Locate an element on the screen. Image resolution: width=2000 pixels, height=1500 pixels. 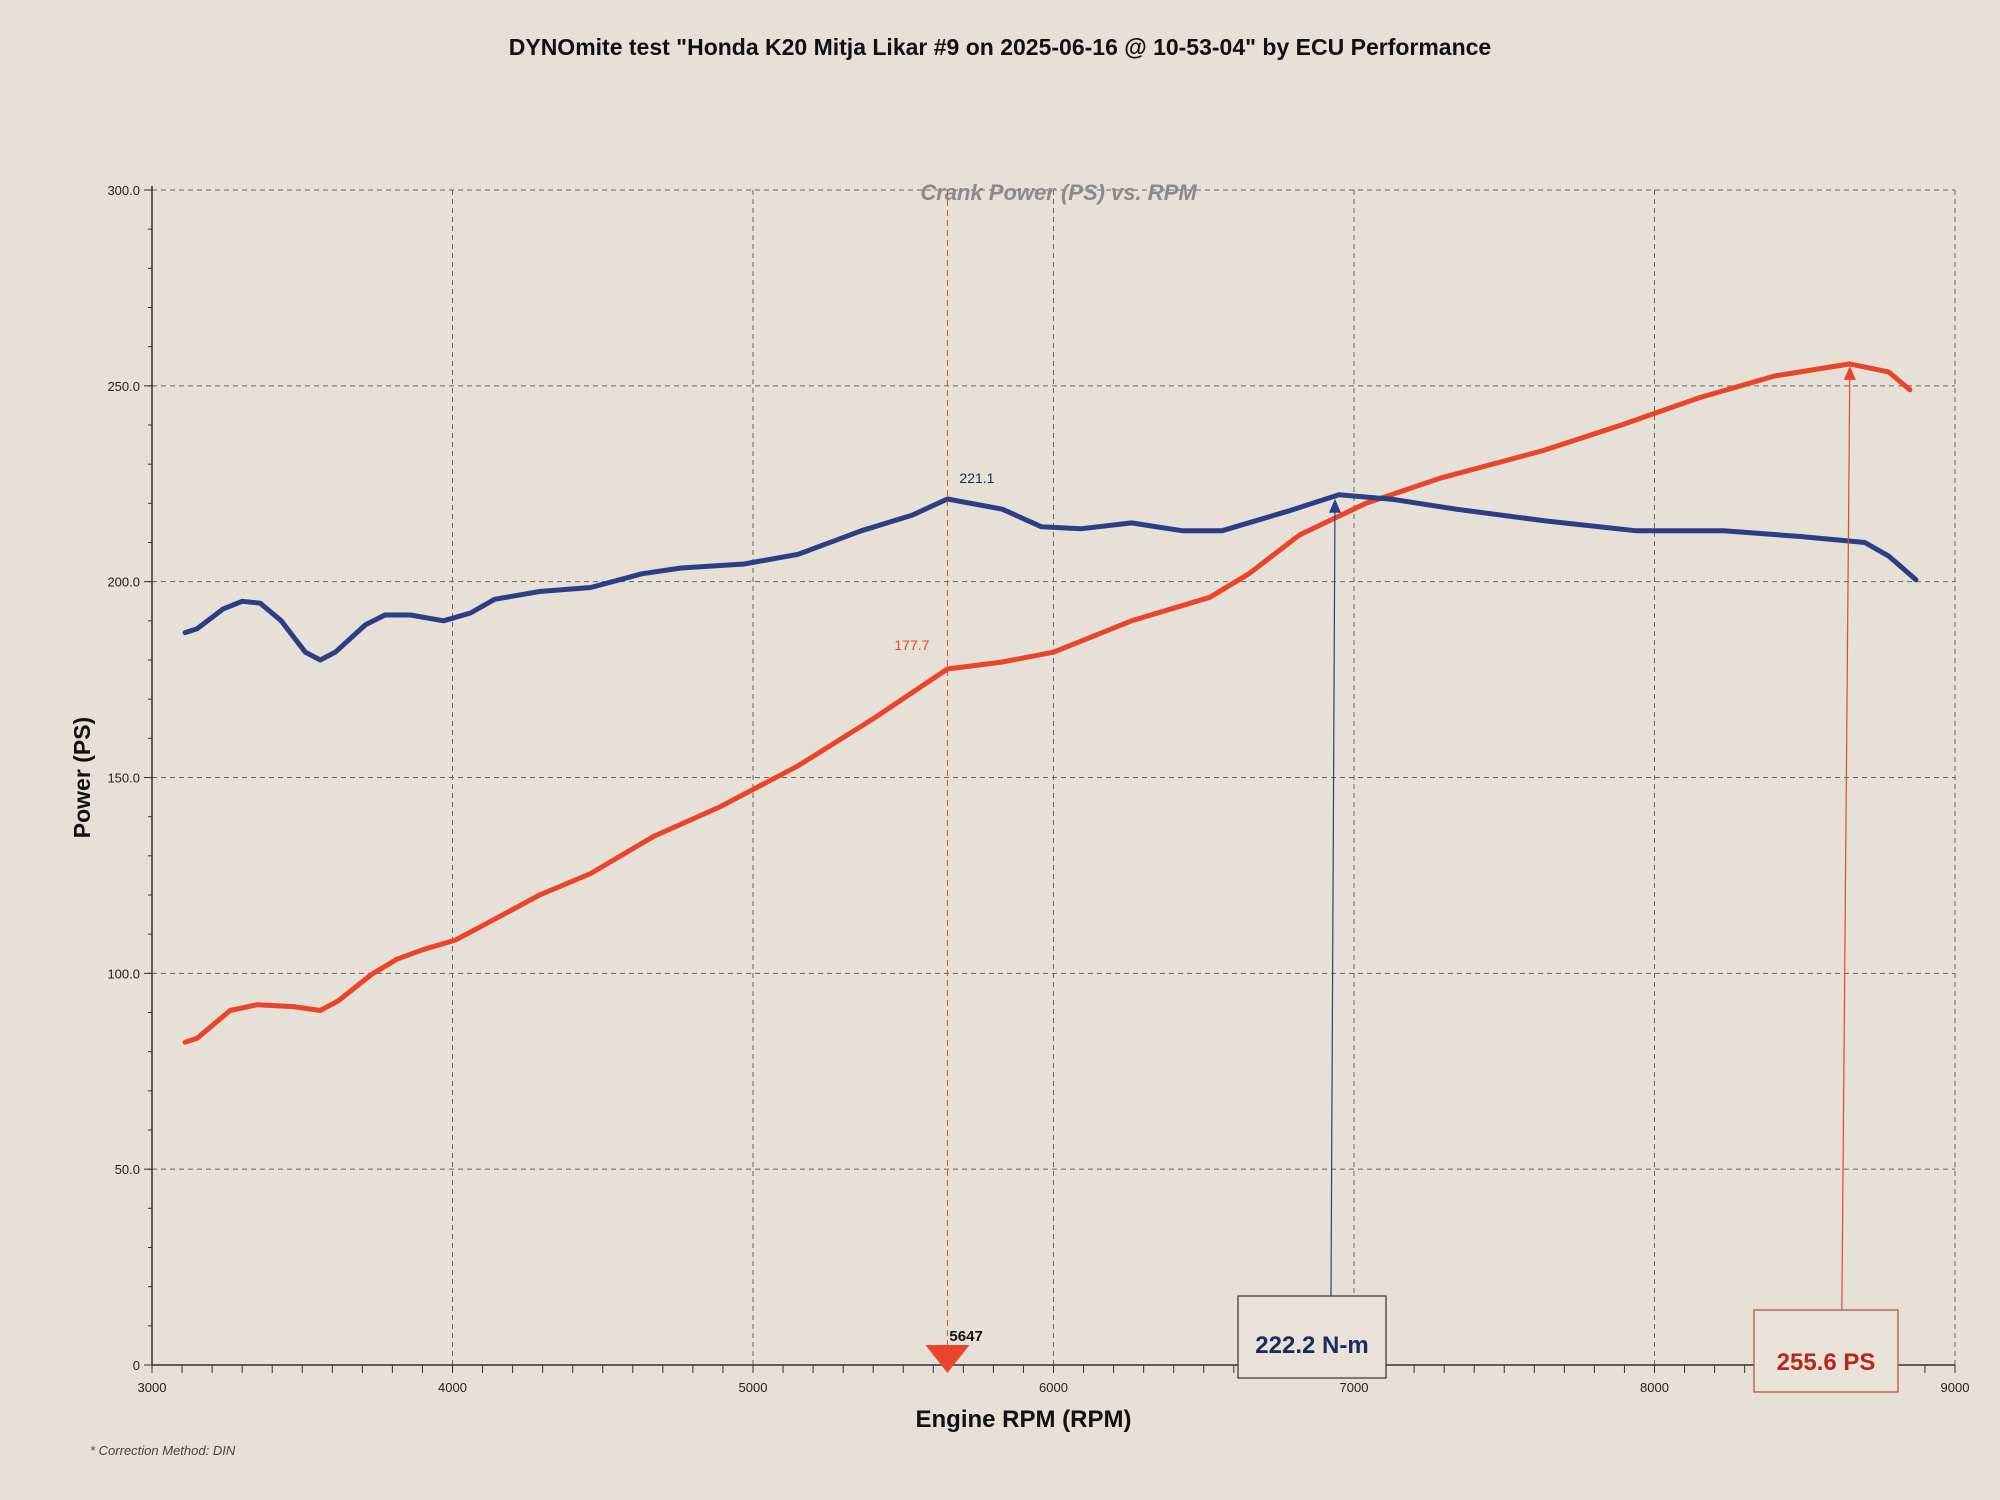
peak-power-box is located at coordinates (1826, 1351).